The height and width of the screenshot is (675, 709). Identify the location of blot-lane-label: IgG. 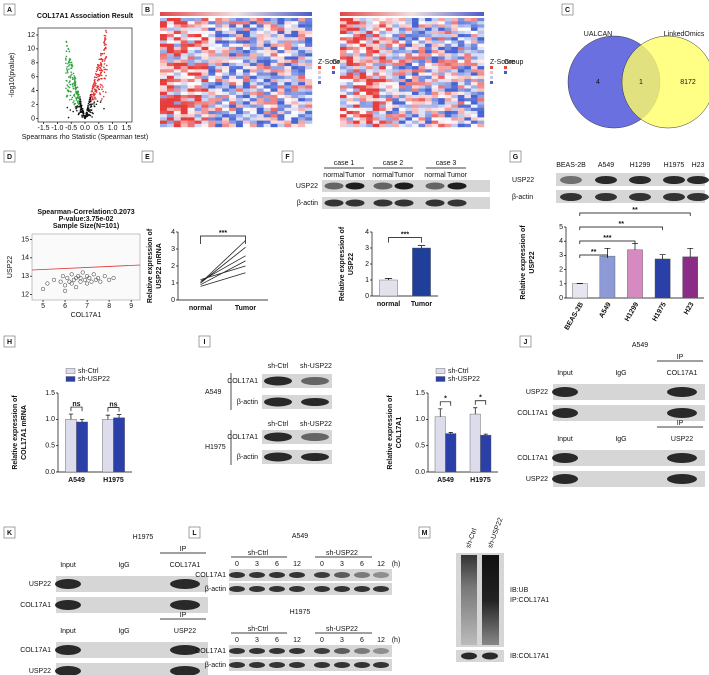
(620, 439).